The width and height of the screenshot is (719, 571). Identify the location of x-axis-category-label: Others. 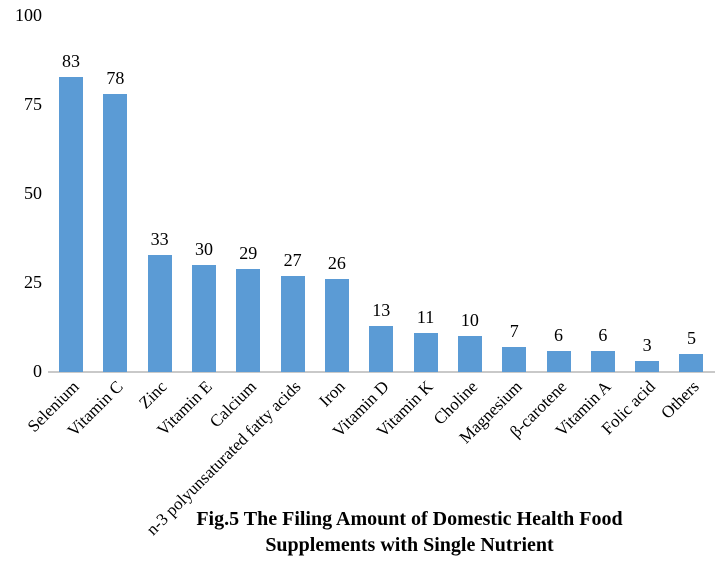
(680, 400).